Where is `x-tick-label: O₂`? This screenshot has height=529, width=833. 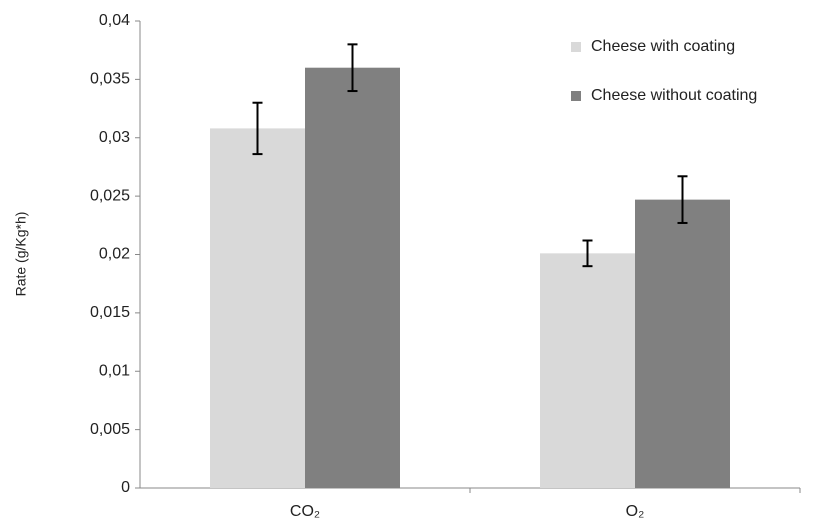 x-tick-label: O₂ is located at coordinates (635, 511).